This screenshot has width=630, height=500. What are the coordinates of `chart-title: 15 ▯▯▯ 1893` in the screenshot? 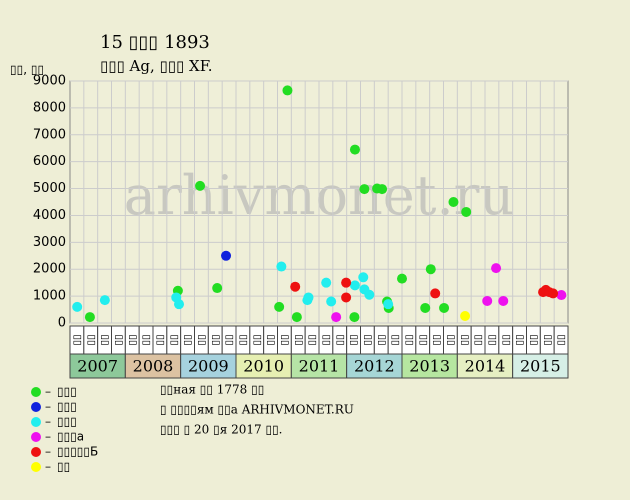 It's located at (155, 42).